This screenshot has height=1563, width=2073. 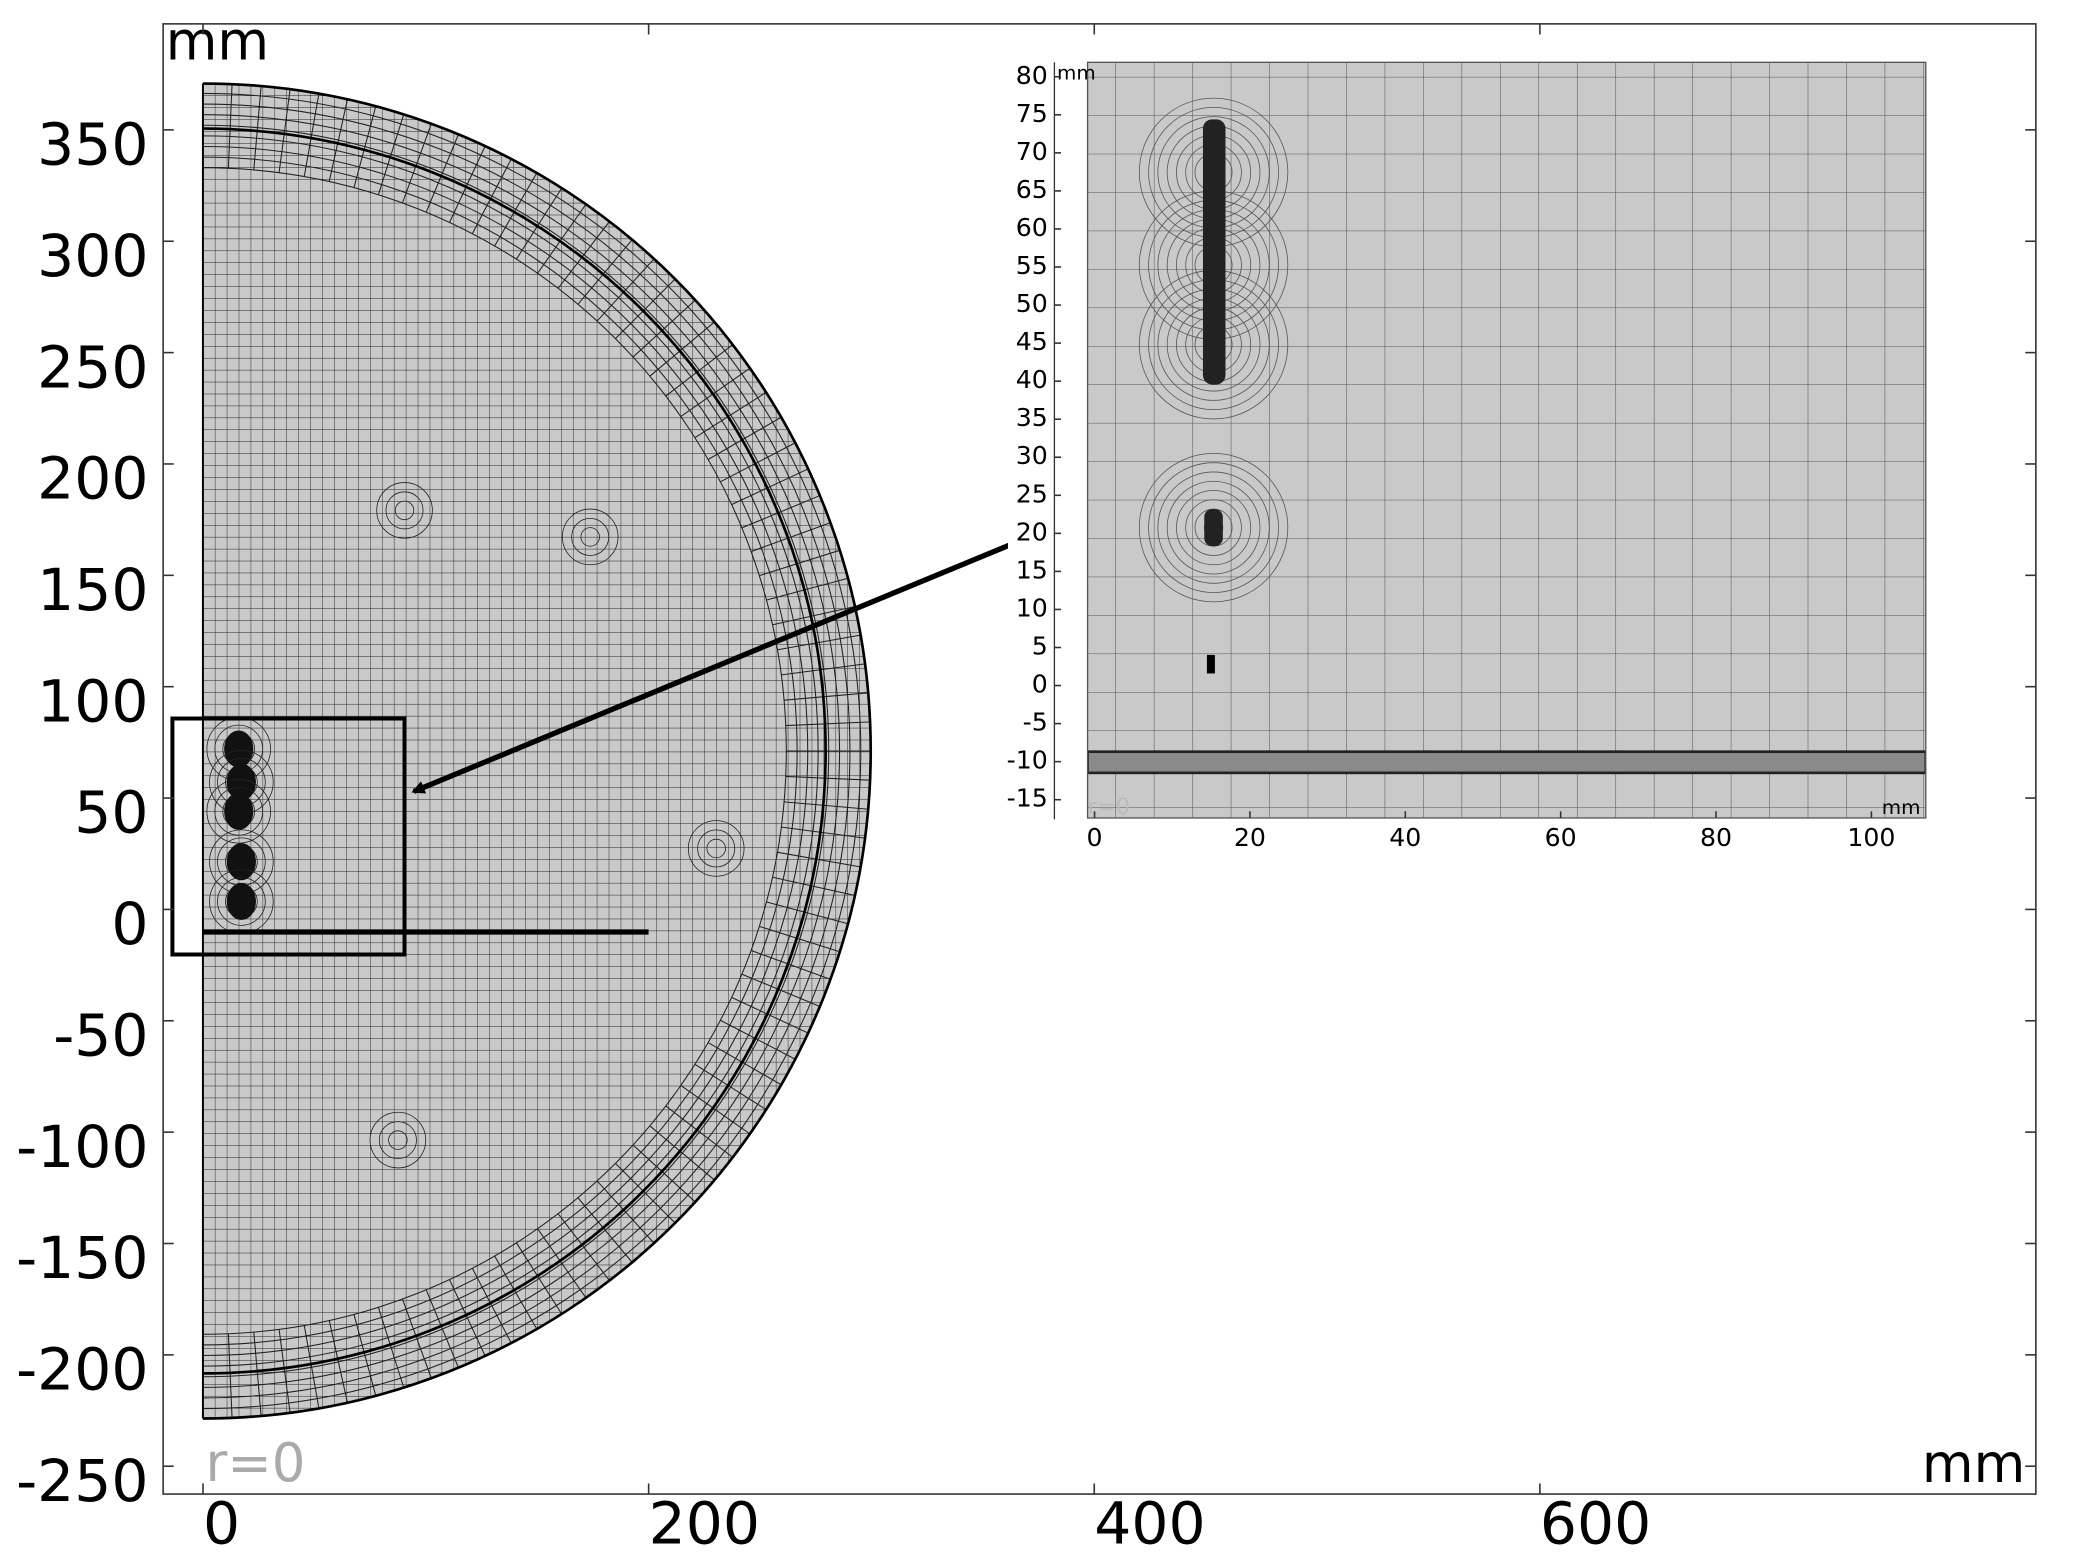 What do you see at coordinates (1595, 1523) in the screenshot?
I see `x-tick-label: 600` at bounding box center [1595, 1523].